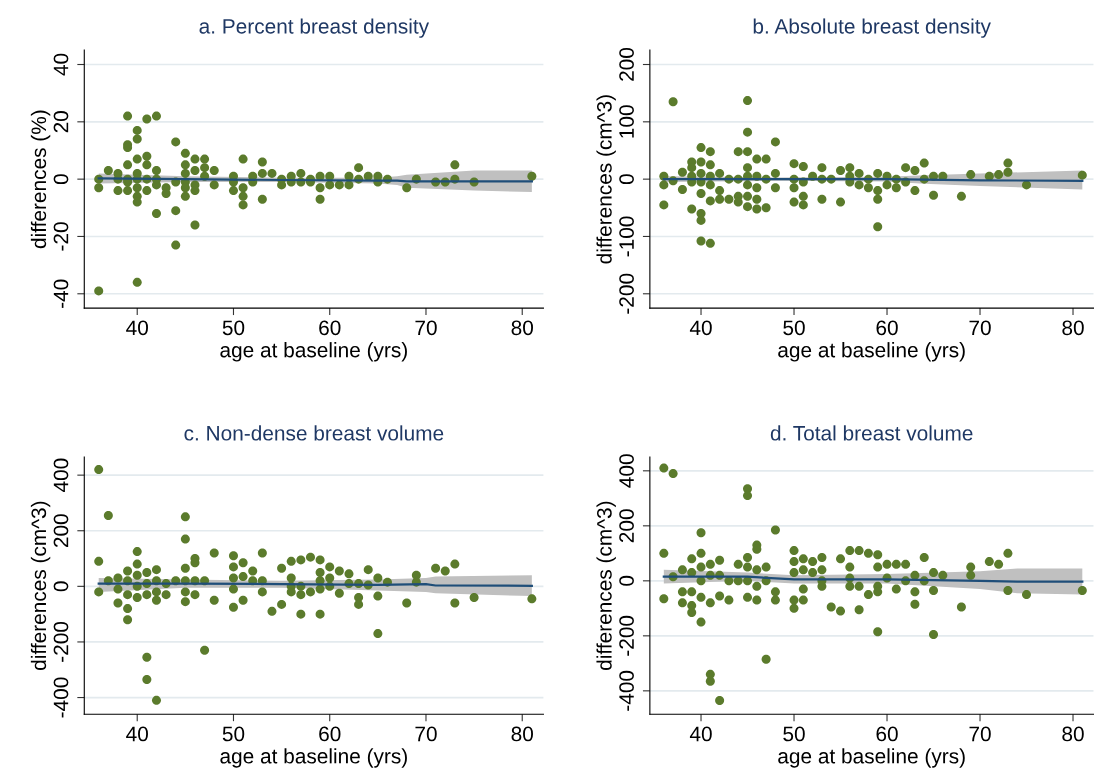 The height and width of the screenshot is (784, 1109). Describe the element at coordinates (40, 179) in the screenshot. I see `y-axis-title: differences (%)` at that location.